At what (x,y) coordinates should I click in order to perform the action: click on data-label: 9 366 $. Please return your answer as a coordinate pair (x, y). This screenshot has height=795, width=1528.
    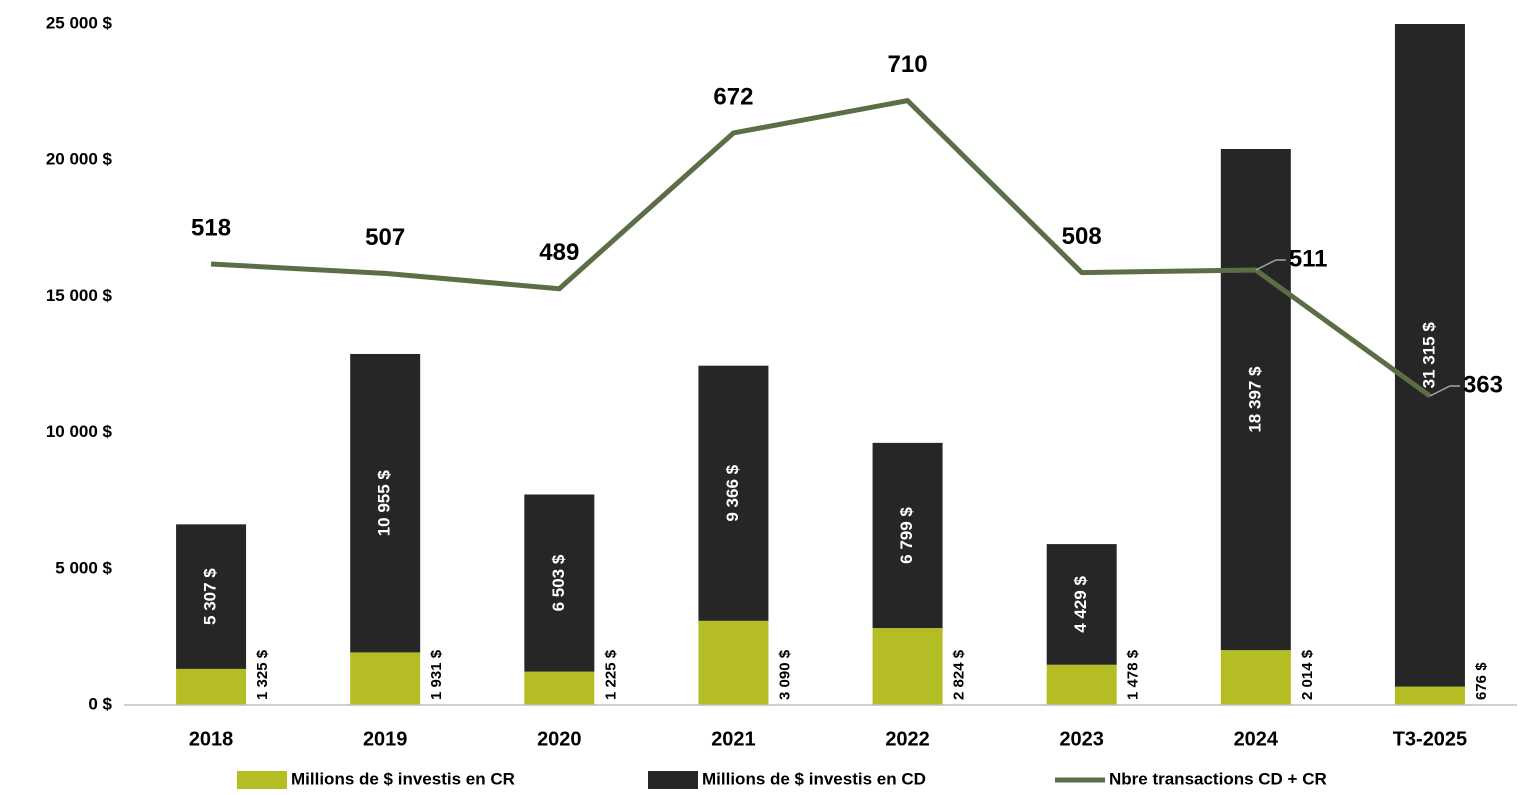
    Looking at the image, I should click on (732, 492).